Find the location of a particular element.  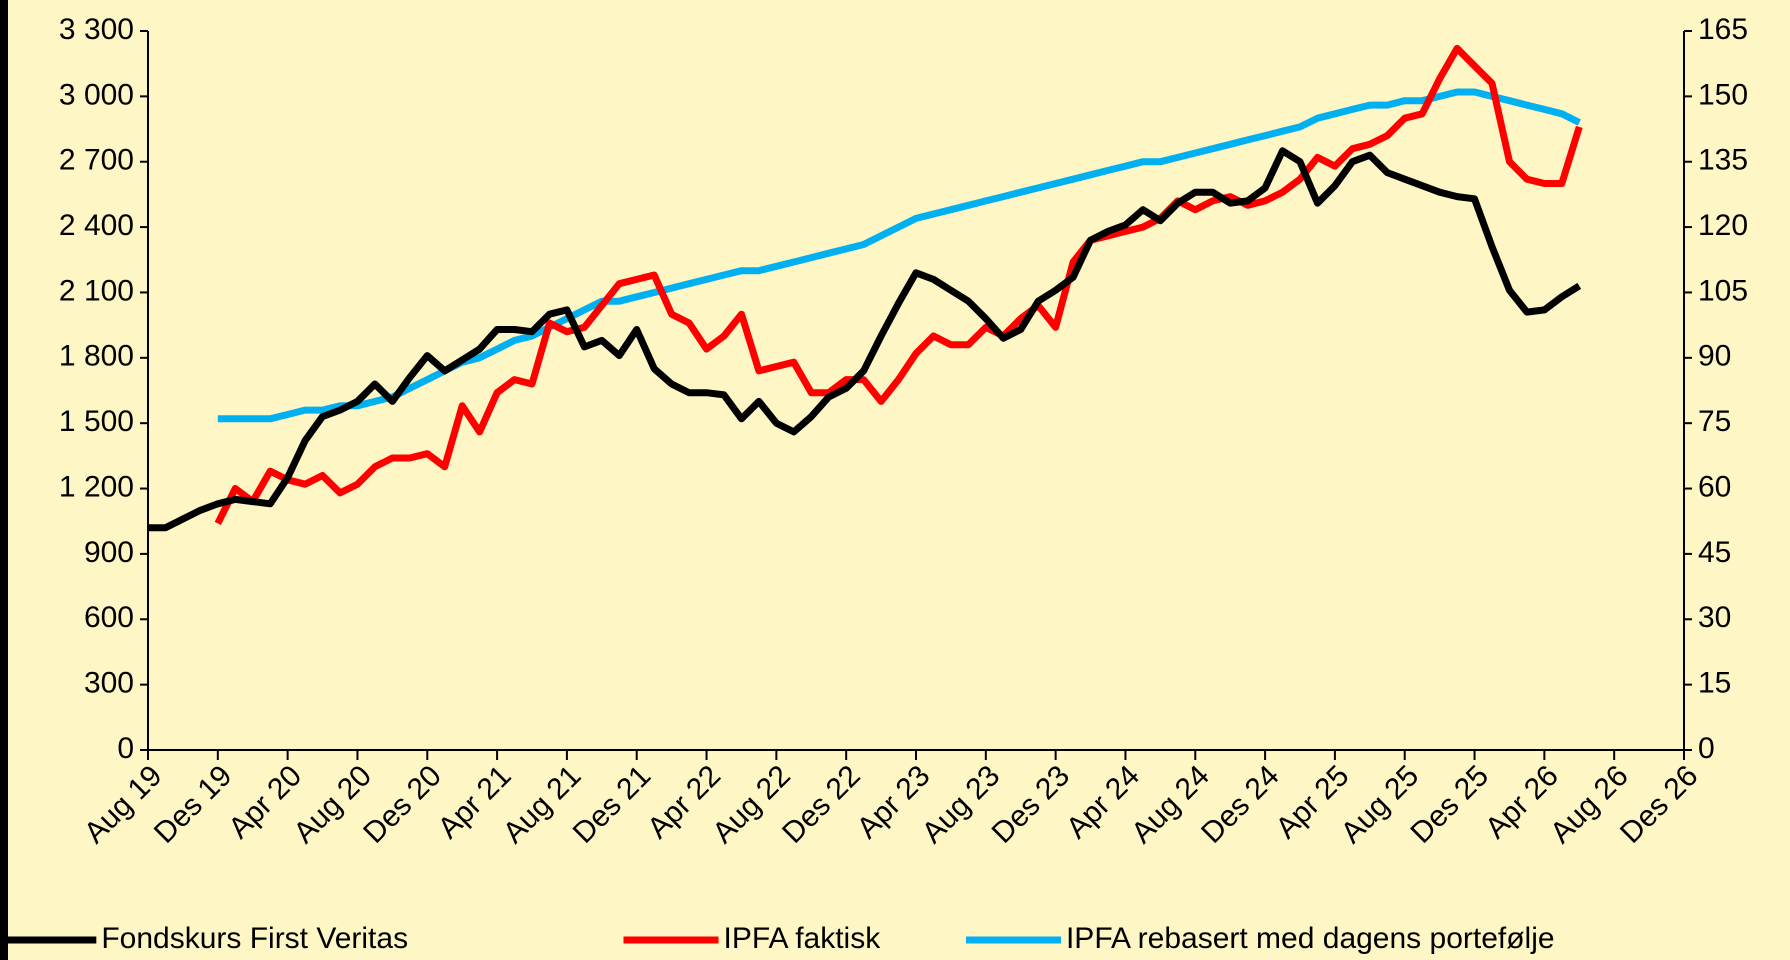

y-tick-label: 3 000 is located at coordinates (96, 94).